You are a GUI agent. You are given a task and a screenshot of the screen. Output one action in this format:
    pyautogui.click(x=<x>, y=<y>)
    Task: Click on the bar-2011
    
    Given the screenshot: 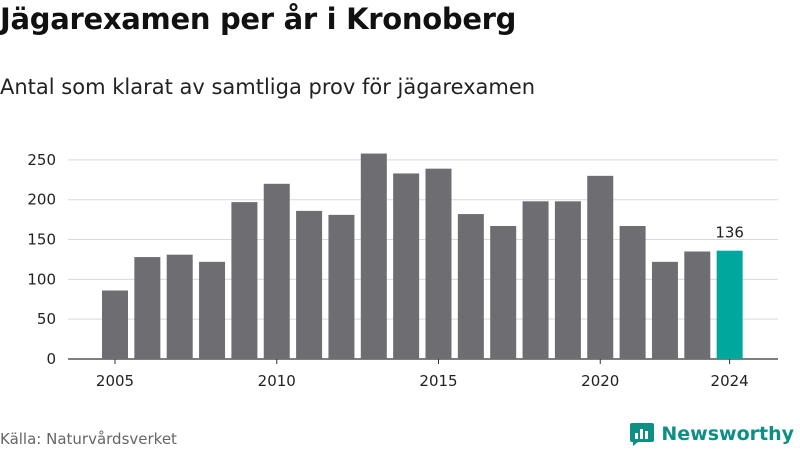 What is the action you would take?
    pyautogui.click(x=309, y=284)
    